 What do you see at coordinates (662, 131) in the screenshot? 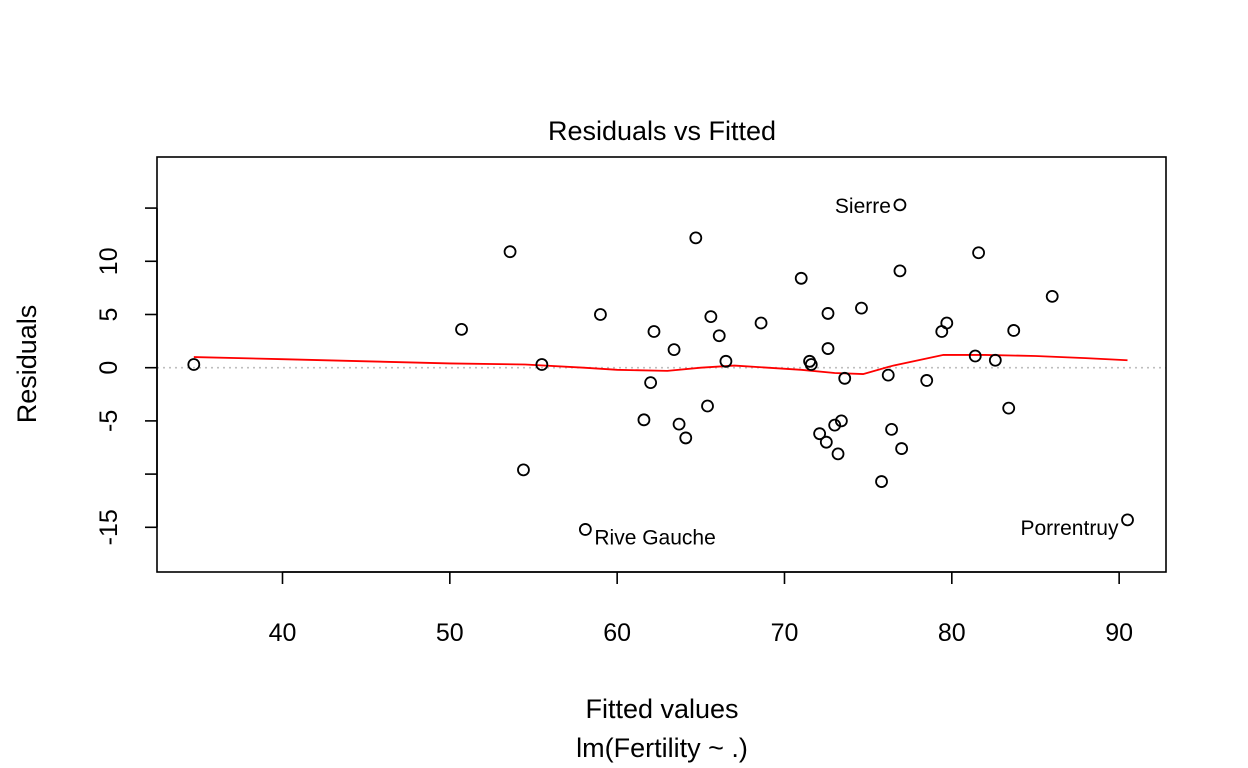
I see `chart-title: Residuals vs Fitted` at bounding box center [662, 131].